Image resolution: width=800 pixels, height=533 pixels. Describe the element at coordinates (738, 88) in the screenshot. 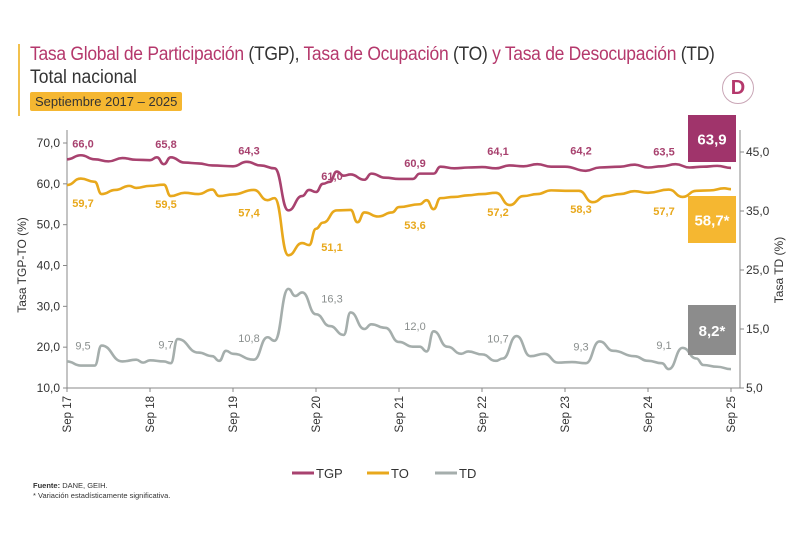

I see `dane-logo: D` at that location.